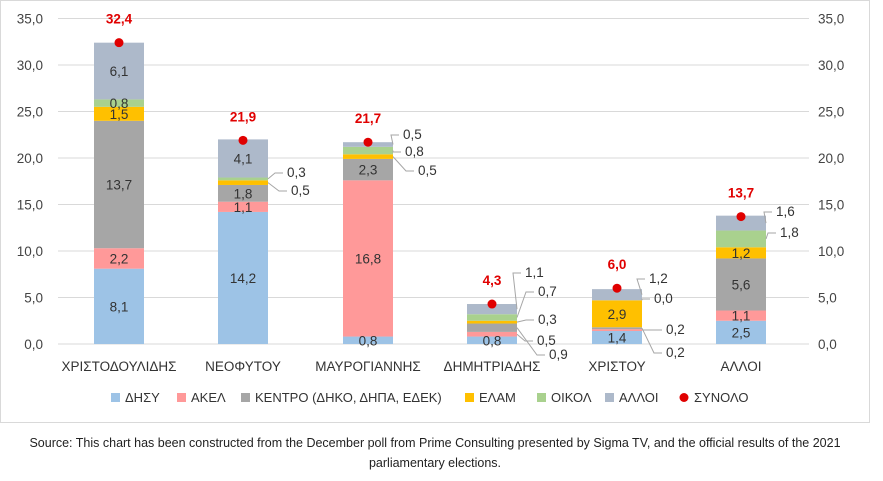  I want to click on y-tick-label-right: 20,0, so click(831, 158).